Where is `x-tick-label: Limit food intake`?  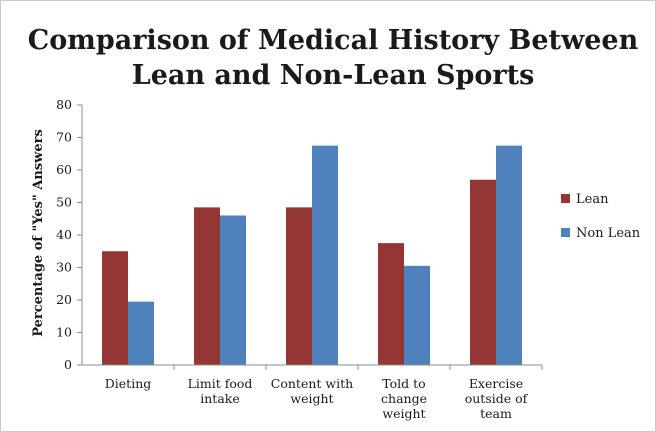 x-tick-label: Limit food intake is located at coordinates (220, 391).